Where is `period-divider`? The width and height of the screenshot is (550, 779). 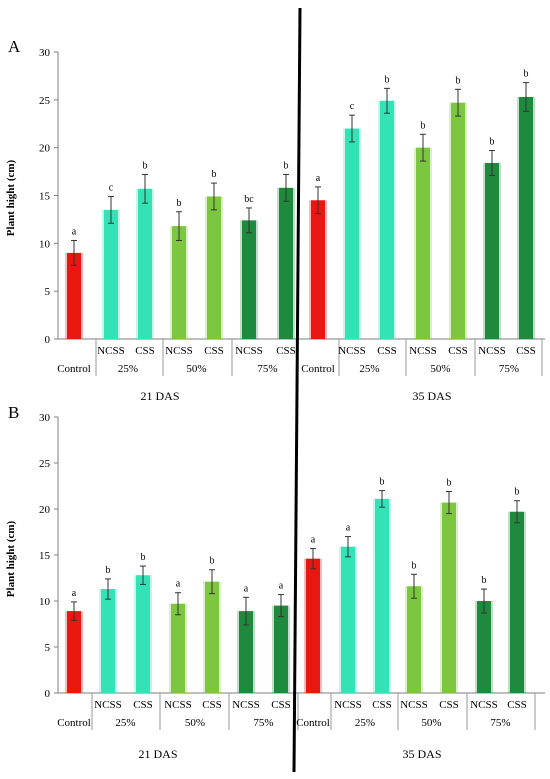 period-divider is located at coordinates (297, 390).